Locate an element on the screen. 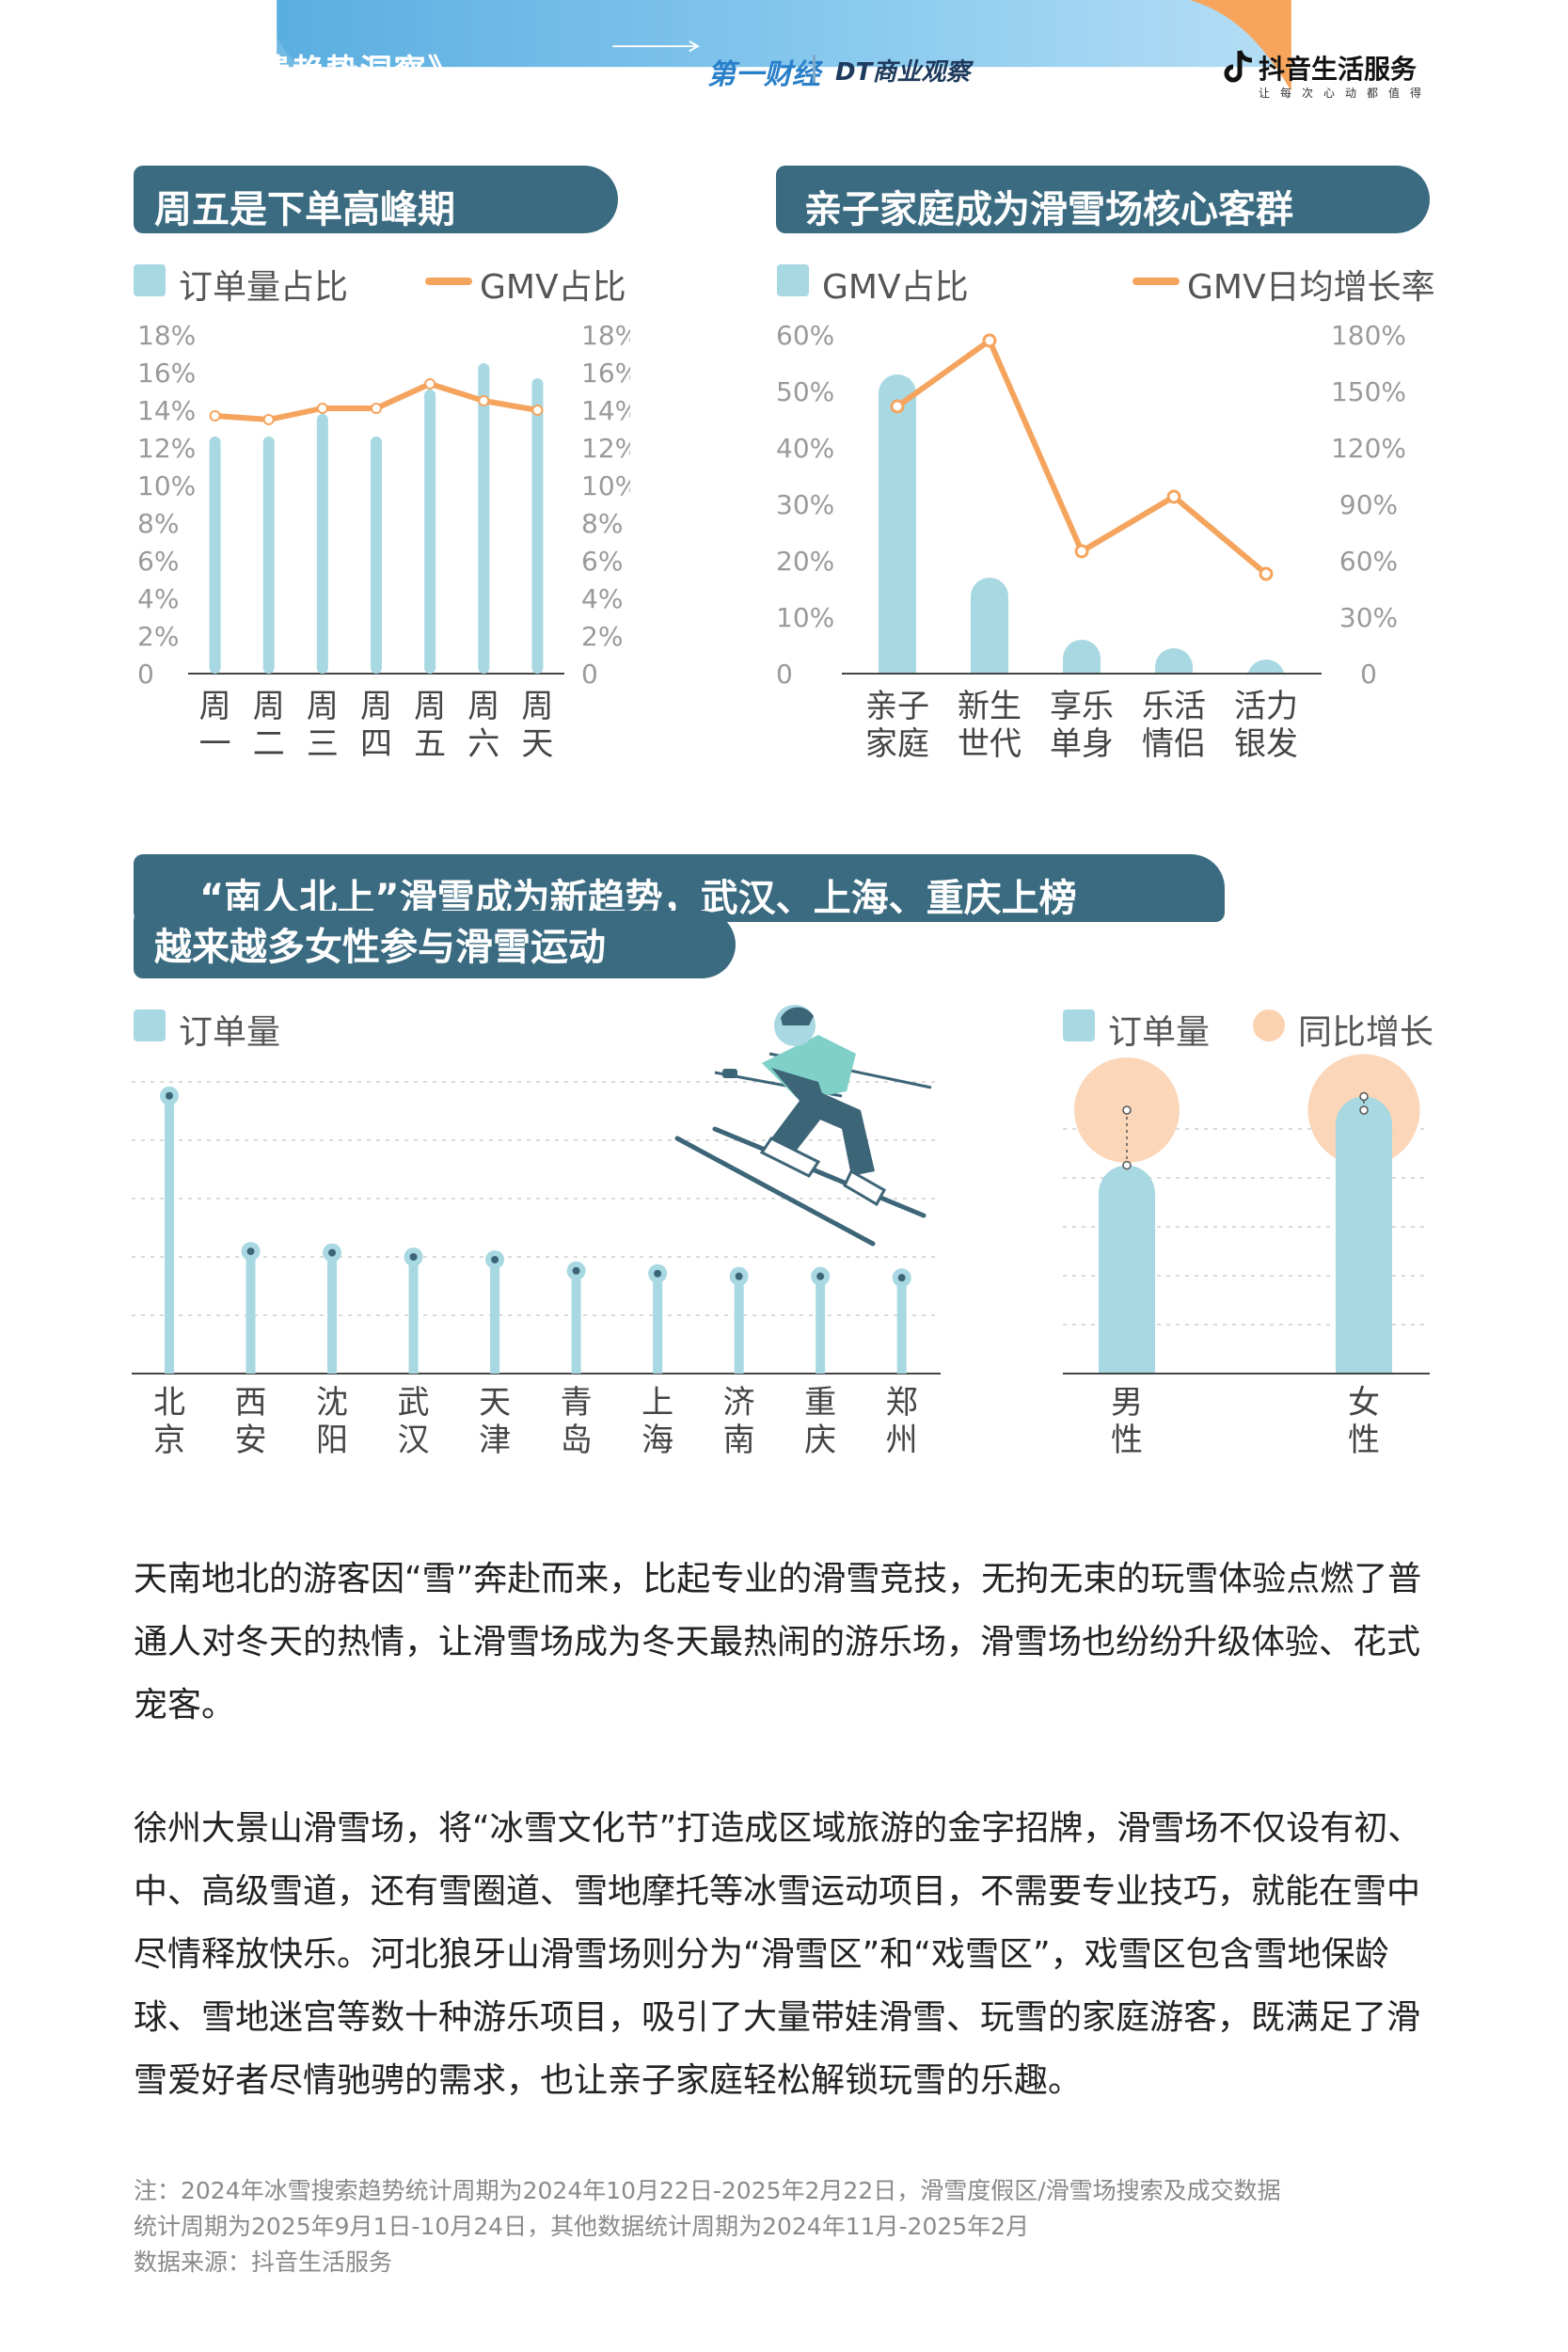 Image resolution: width=1568 pixels, height=2352 pixels. customer-group-label: 新生世代 is located at coordinates (990, 725).